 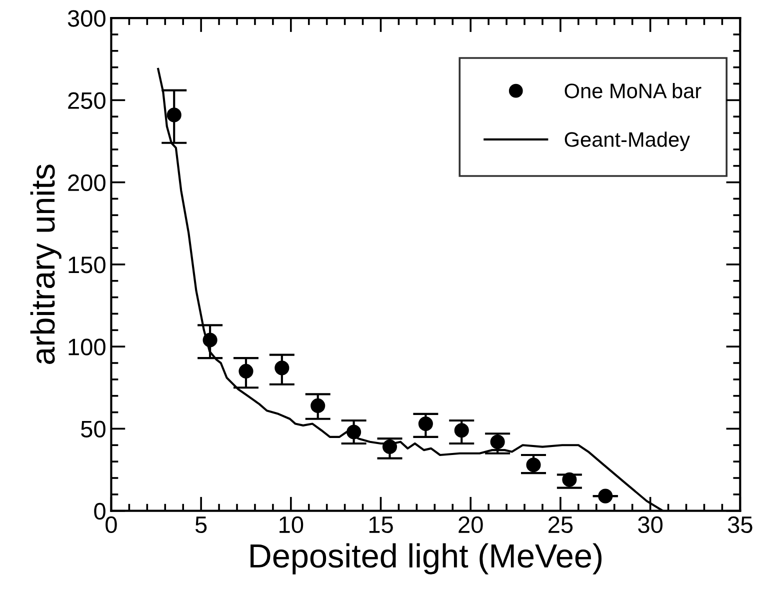 I want to click on y-tick-label: 0, so click(x=100, y=511).